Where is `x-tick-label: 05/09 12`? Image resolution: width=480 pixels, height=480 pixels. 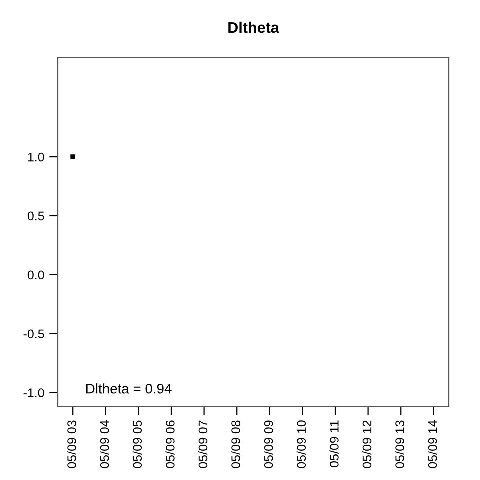
x-tick-label: 05/09 12 is located at coordinates (367, 444).